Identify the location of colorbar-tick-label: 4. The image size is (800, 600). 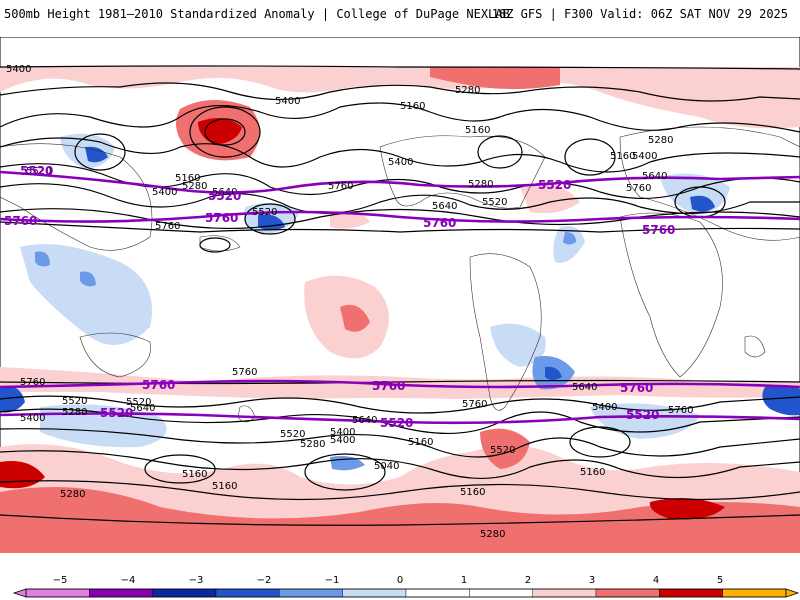
(656, 580).